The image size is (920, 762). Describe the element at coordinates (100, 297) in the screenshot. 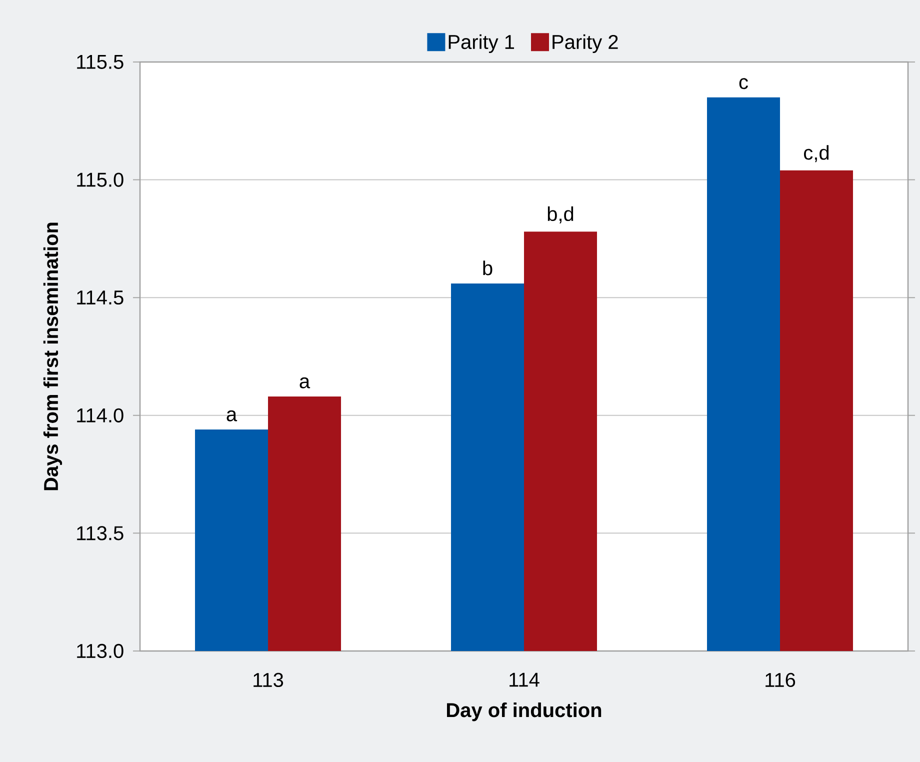

I see `y-tick-label: 114.5` at that location.